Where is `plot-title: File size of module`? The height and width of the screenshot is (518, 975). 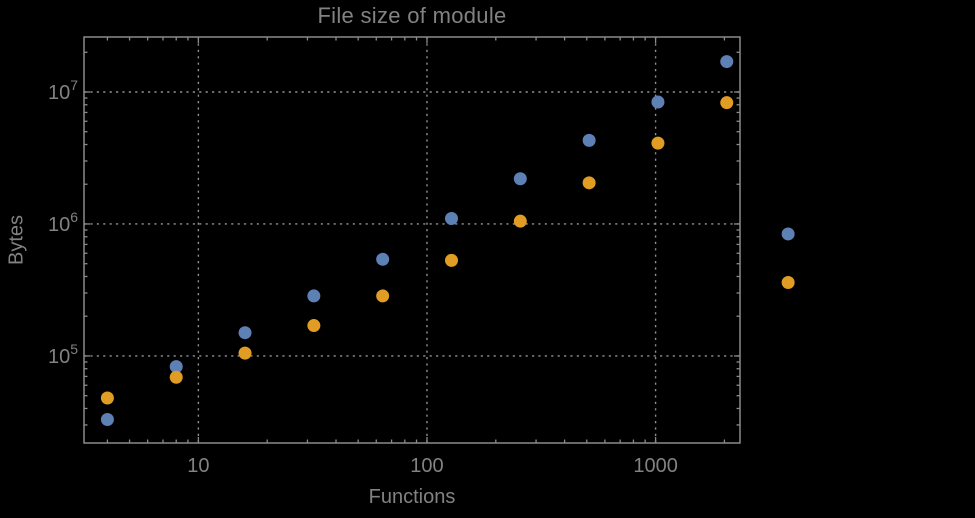
plot-title: File size of module is located at coordinates (412, 15).